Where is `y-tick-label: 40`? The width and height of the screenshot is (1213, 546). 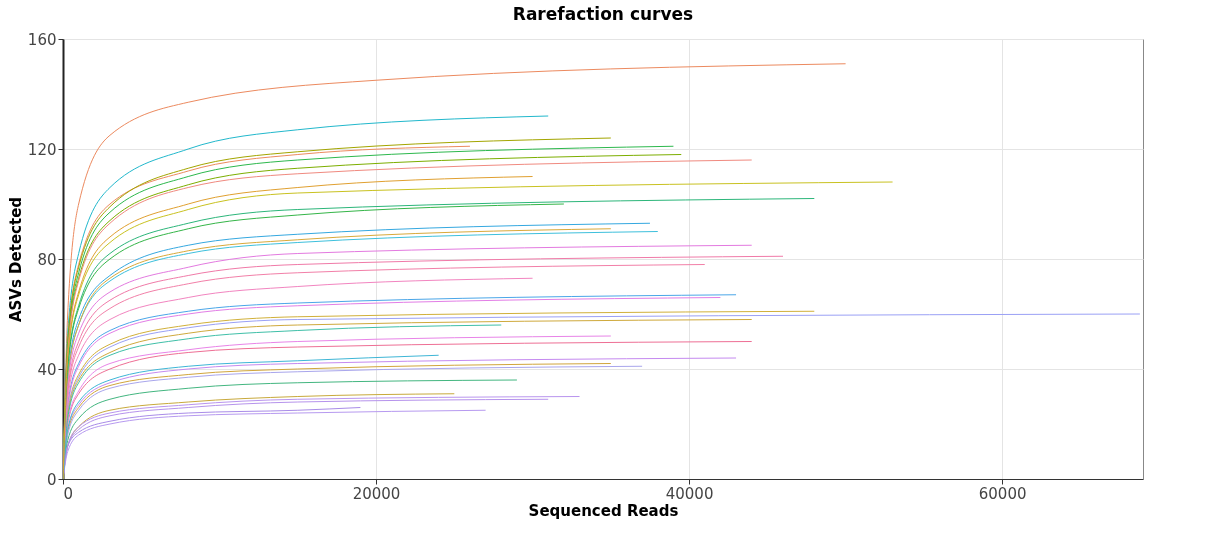
y-tick-label: 40 is located at coordinates (47, 369).